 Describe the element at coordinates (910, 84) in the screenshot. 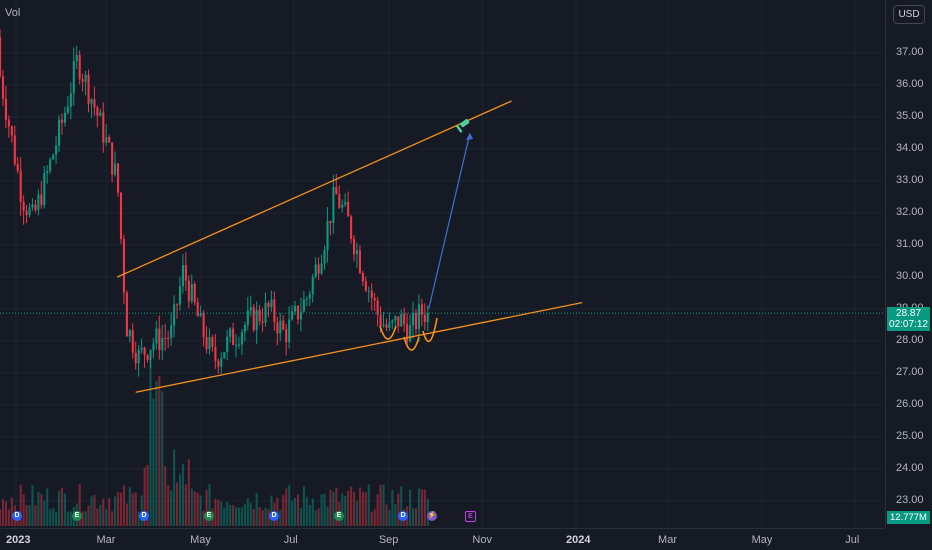

I see `price-tick-label: 36.00` at that location.